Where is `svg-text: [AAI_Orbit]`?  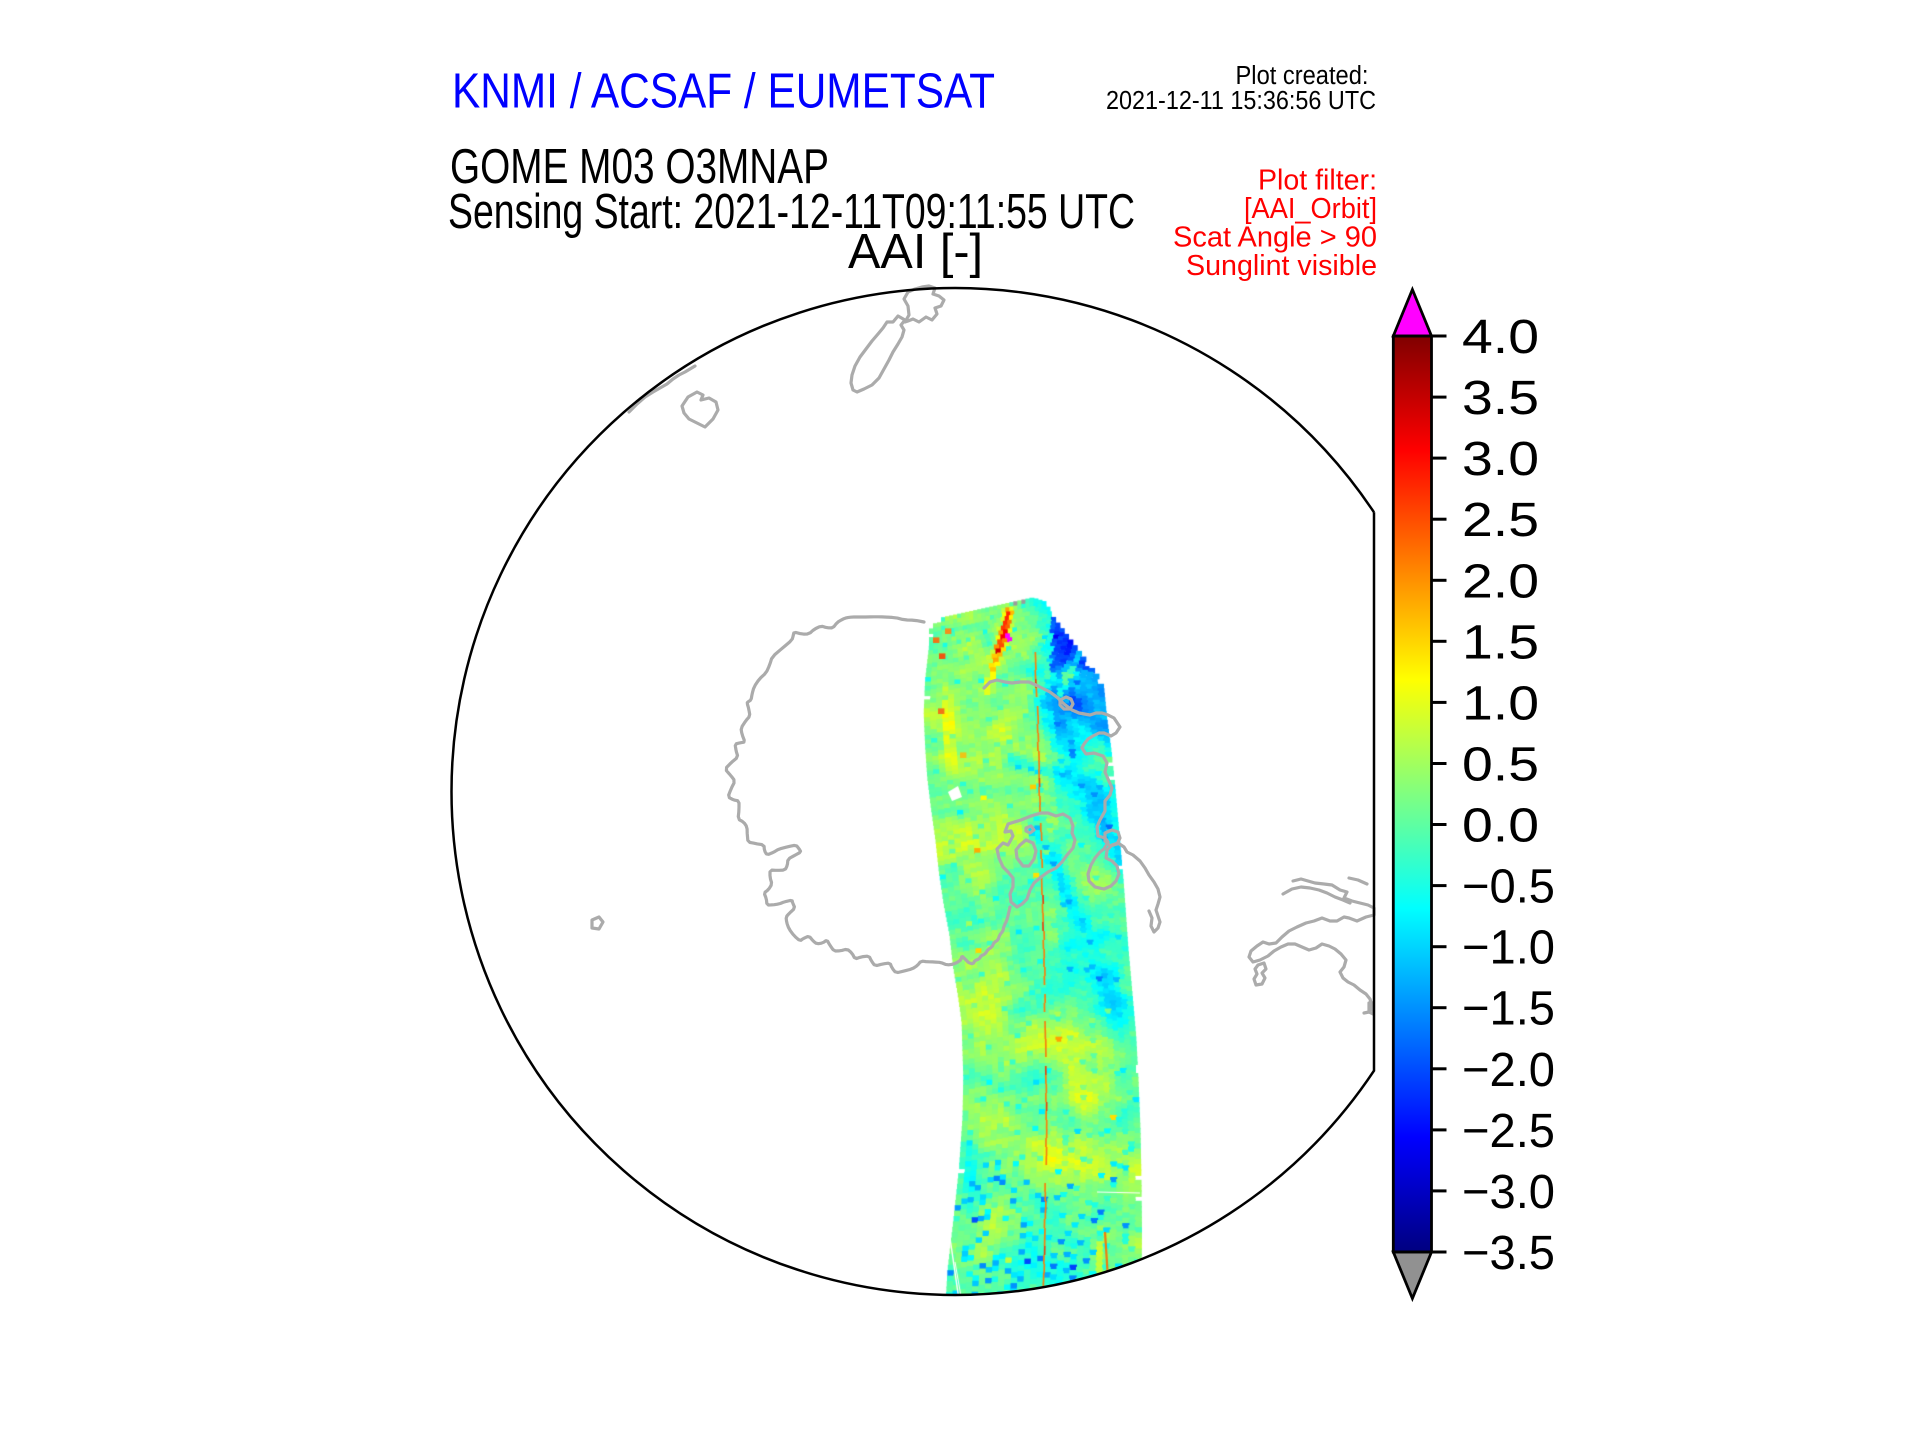 svg-text: [AAI_Orbit] is located at coordinates (1310, 209).